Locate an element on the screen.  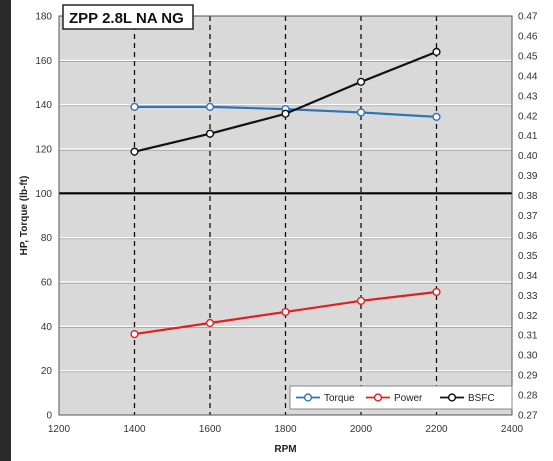
x-axis-title: RPM is located at coordinates (285, 449).